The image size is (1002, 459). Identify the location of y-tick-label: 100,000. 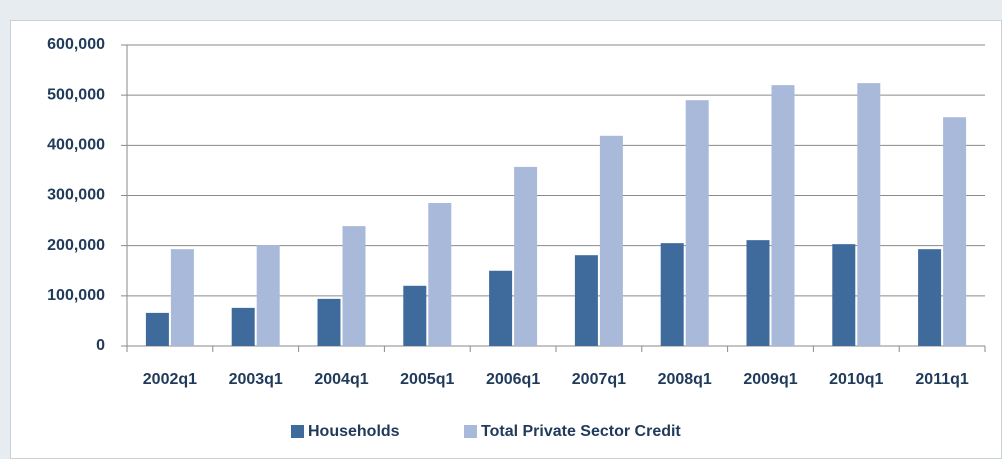
(76, 295).